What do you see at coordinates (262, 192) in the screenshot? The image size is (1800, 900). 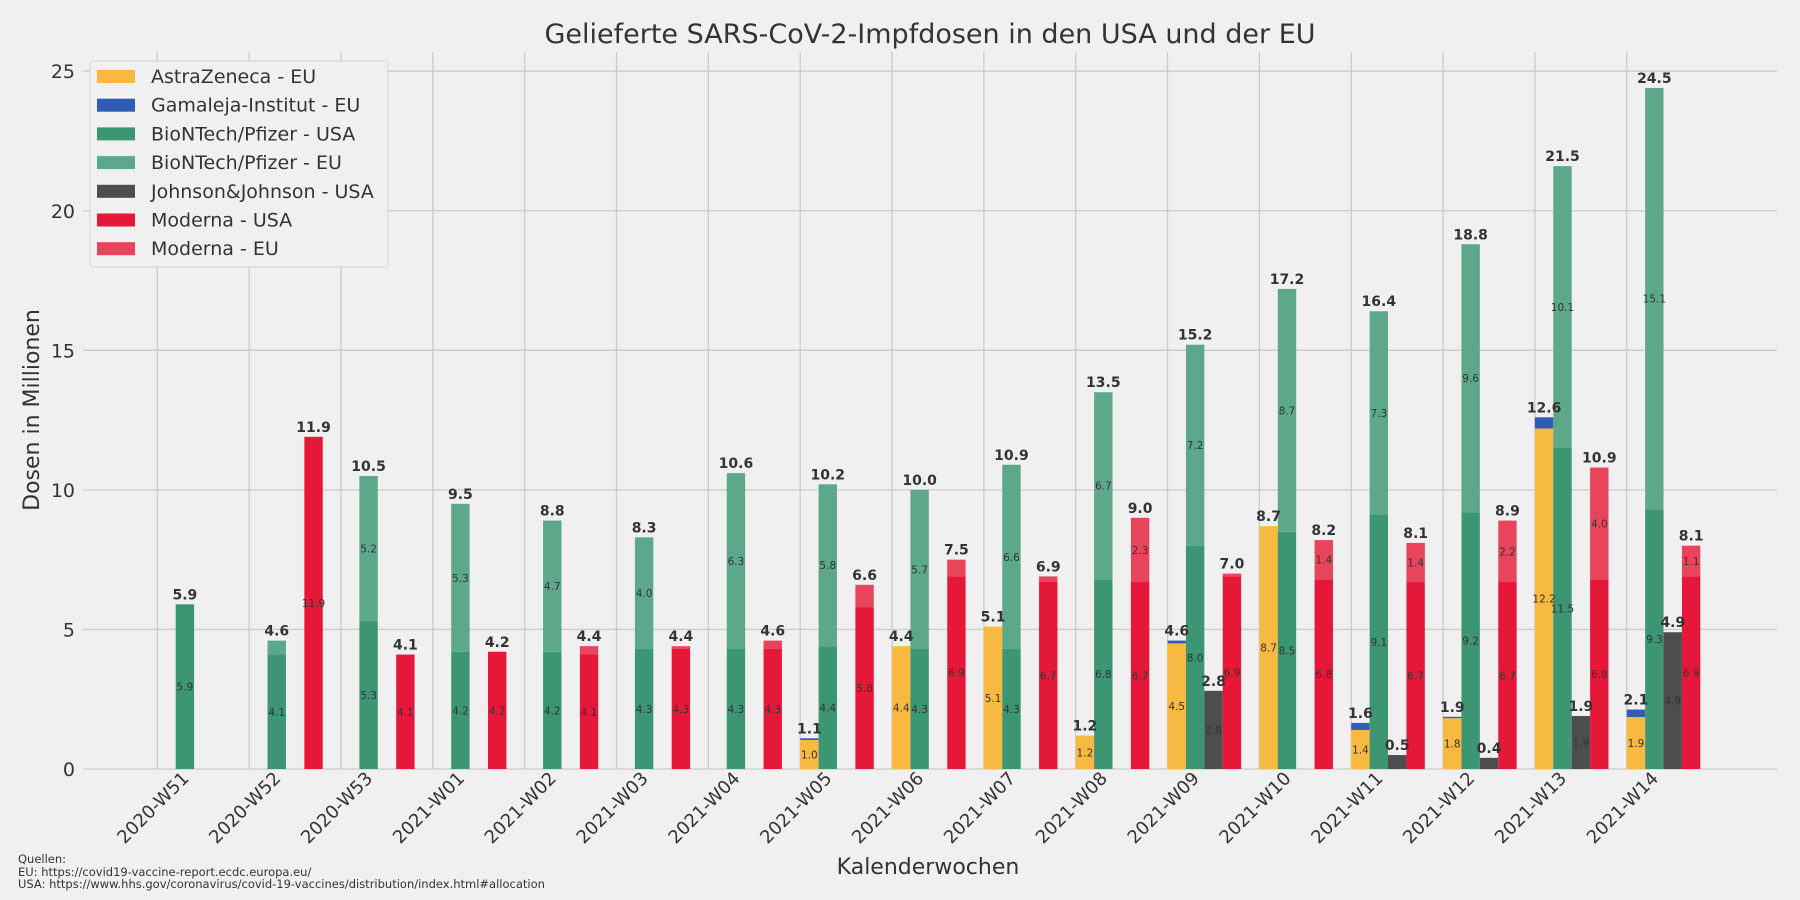 I see `legend-label: Johnson&Johnson - USA` at bounding box center [262, 192].